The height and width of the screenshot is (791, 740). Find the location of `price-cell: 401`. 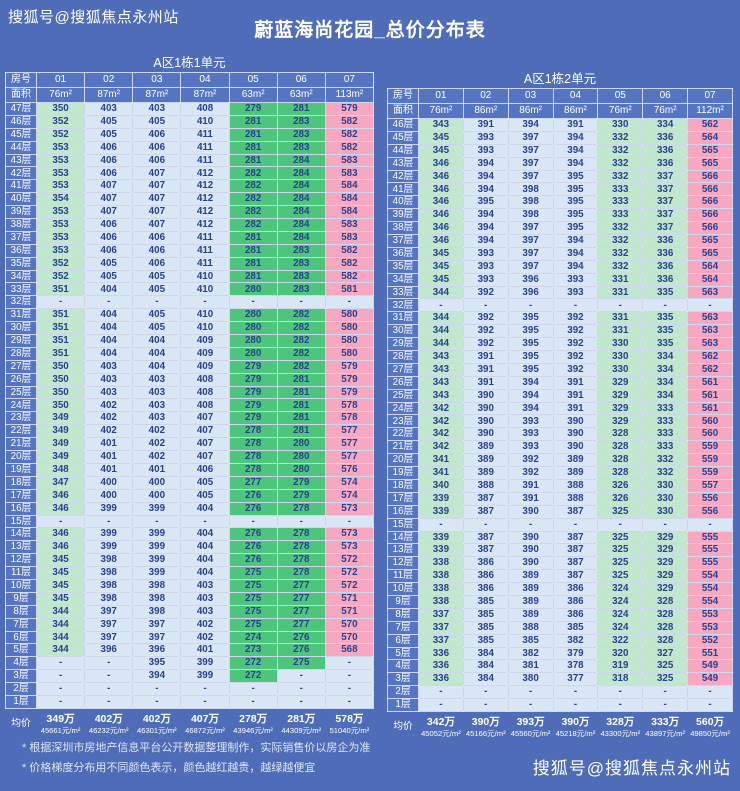

price-cell: 401 is located at coordinates (109, 469).